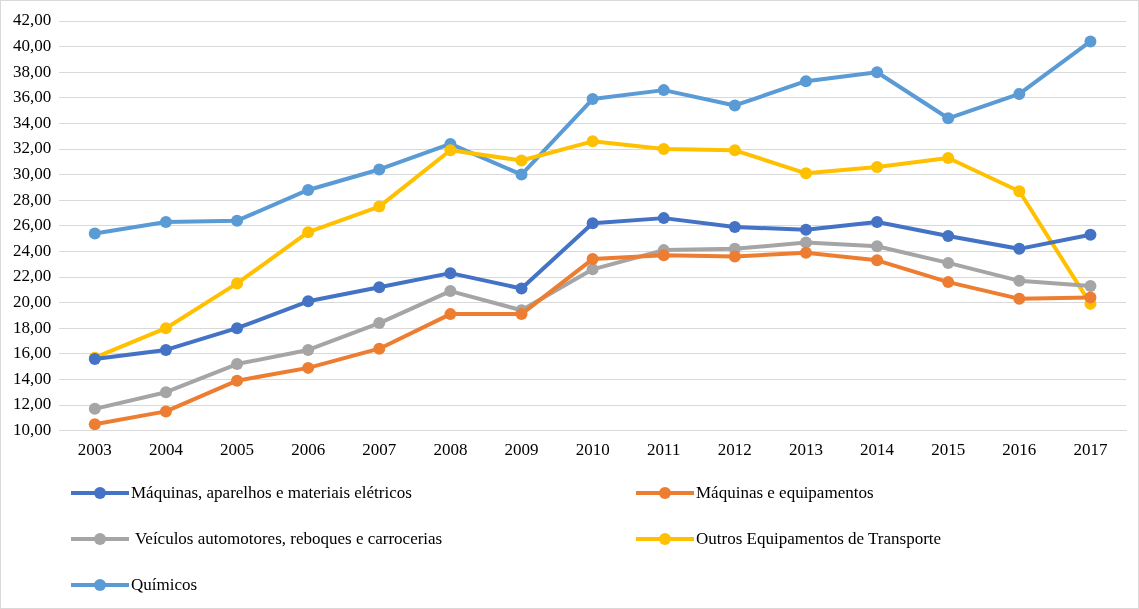  I want to click on legend-label: Químicos, so click(164, 585).